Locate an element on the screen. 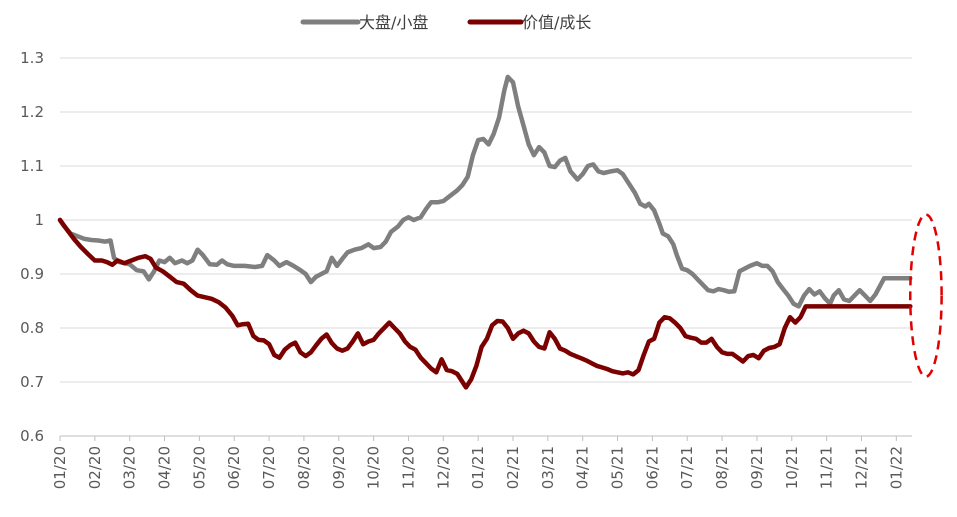  y-tick-label: 1 is located at coordinates (39, 220).